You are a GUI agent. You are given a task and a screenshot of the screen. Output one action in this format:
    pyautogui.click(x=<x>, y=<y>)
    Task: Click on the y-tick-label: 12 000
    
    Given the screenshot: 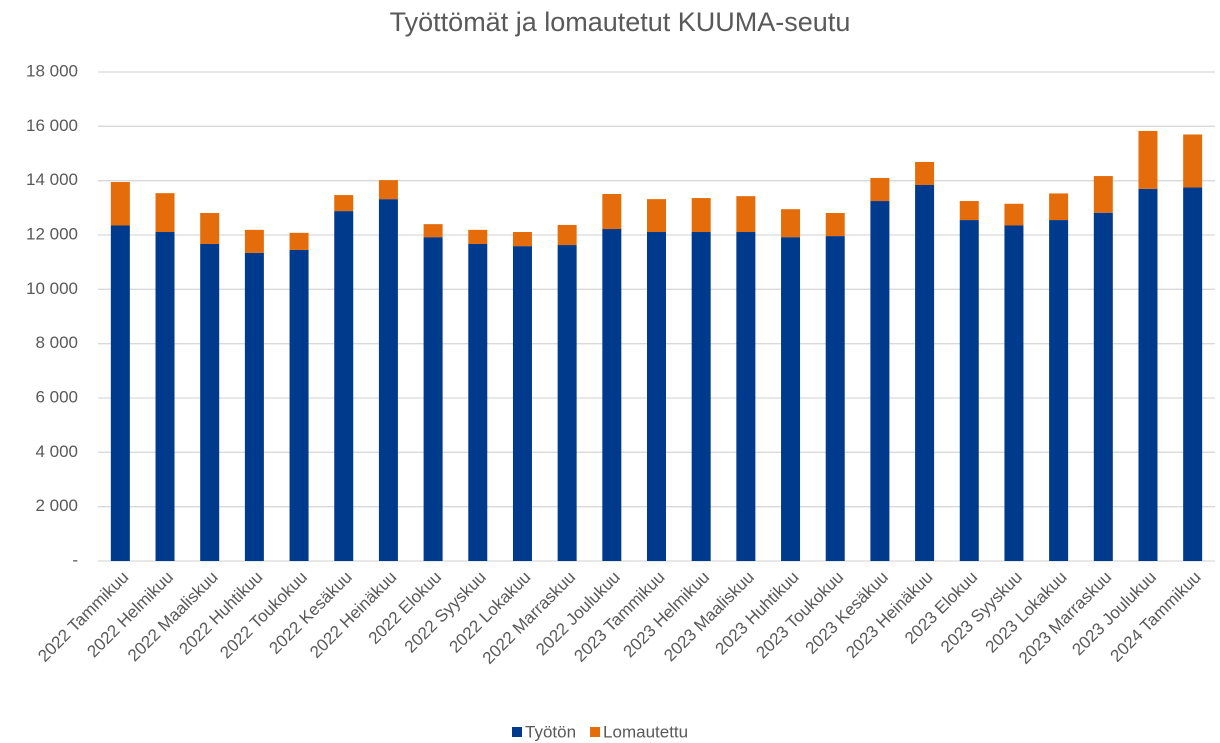 What is the action you would take?
    pyautogui.click(x=52, y=233)
    